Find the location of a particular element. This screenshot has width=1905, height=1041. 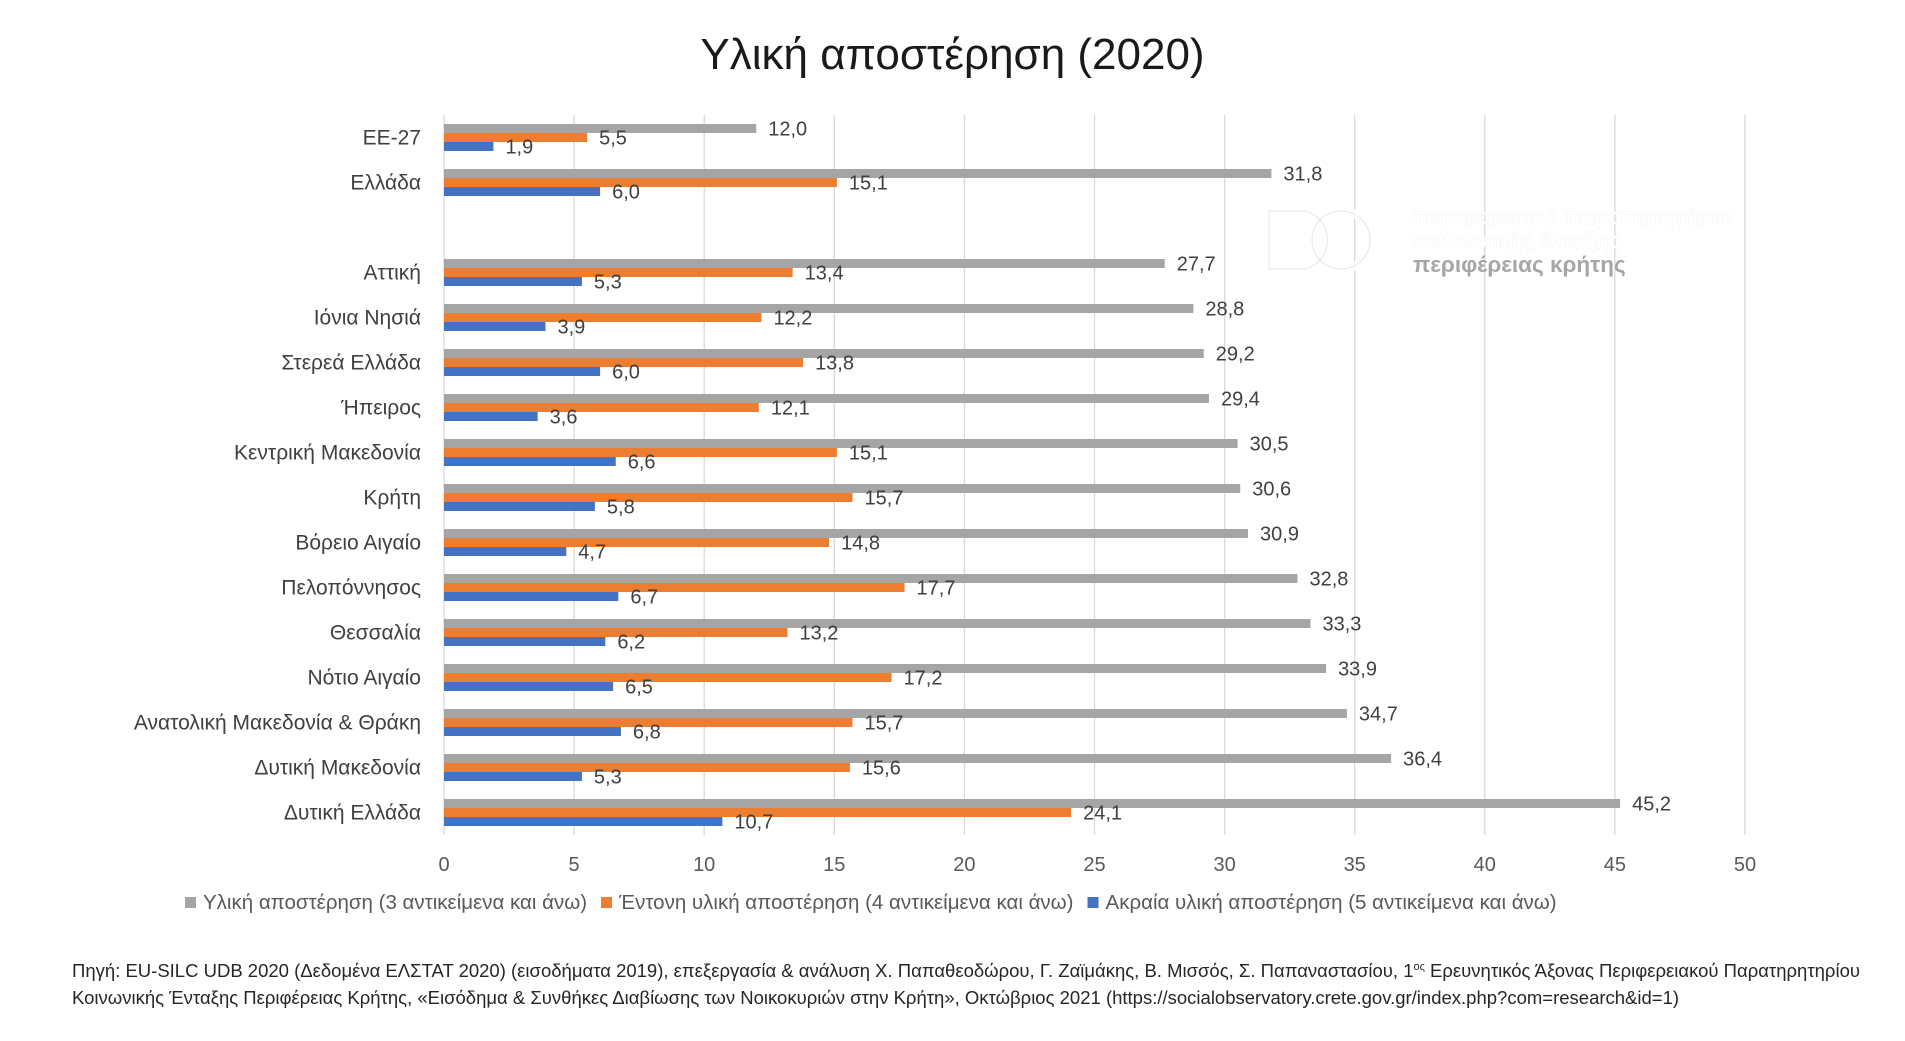

x-tick-label: 40 is located at coordinates (1485, 865).